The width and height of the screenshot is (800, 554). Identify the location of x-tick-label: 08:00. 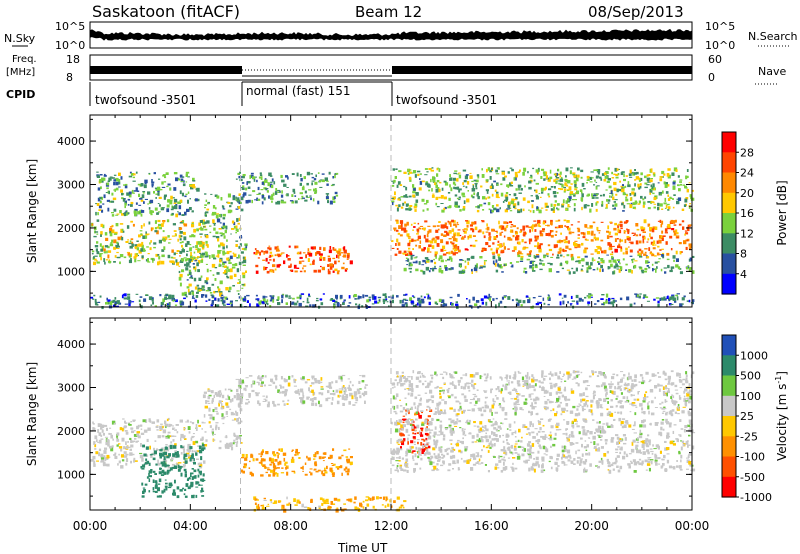
(290, 526).